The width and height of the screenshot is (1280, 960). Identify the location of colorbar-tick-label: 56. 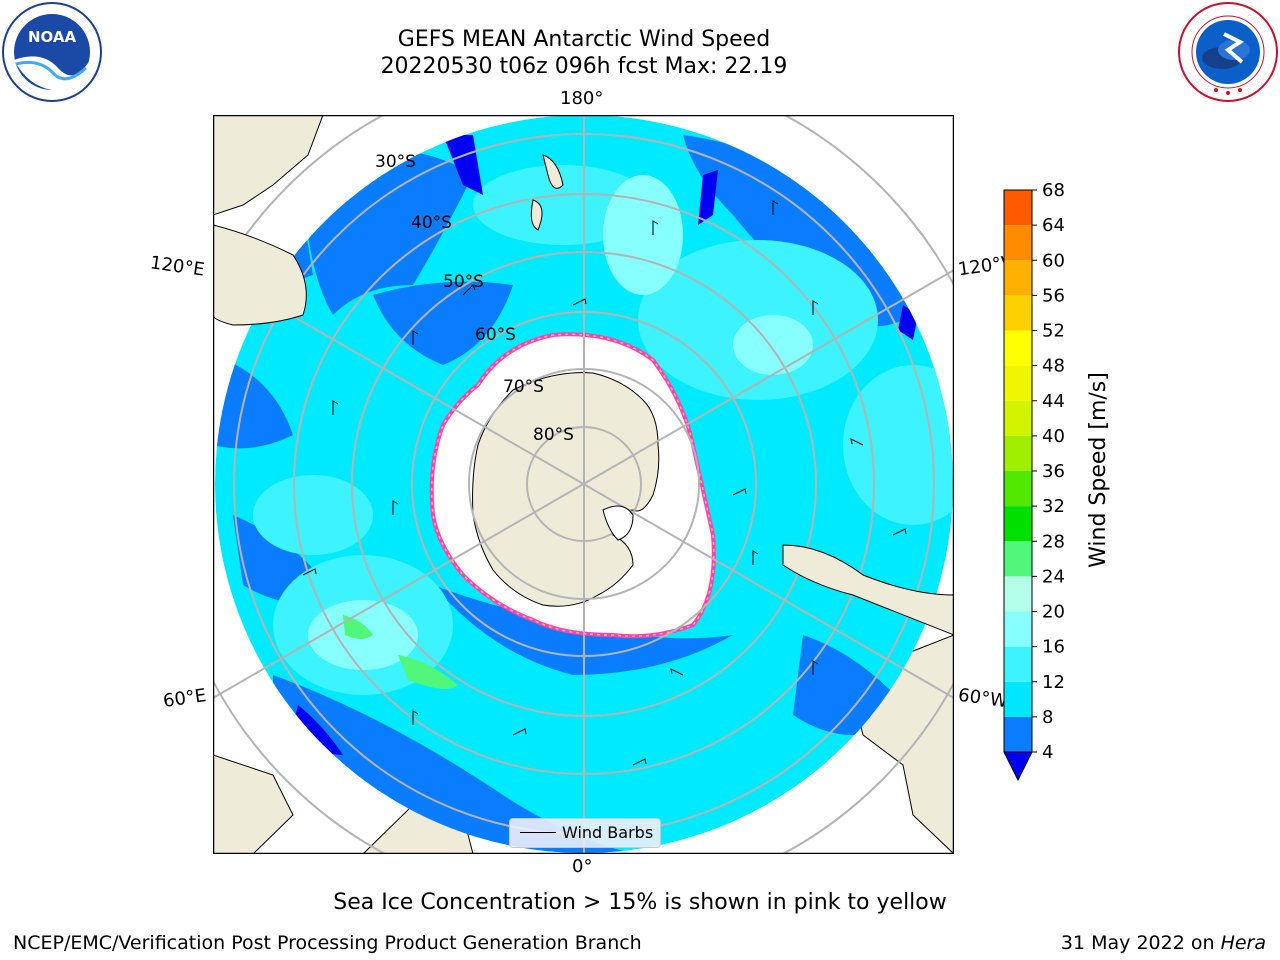
(1053, 295).